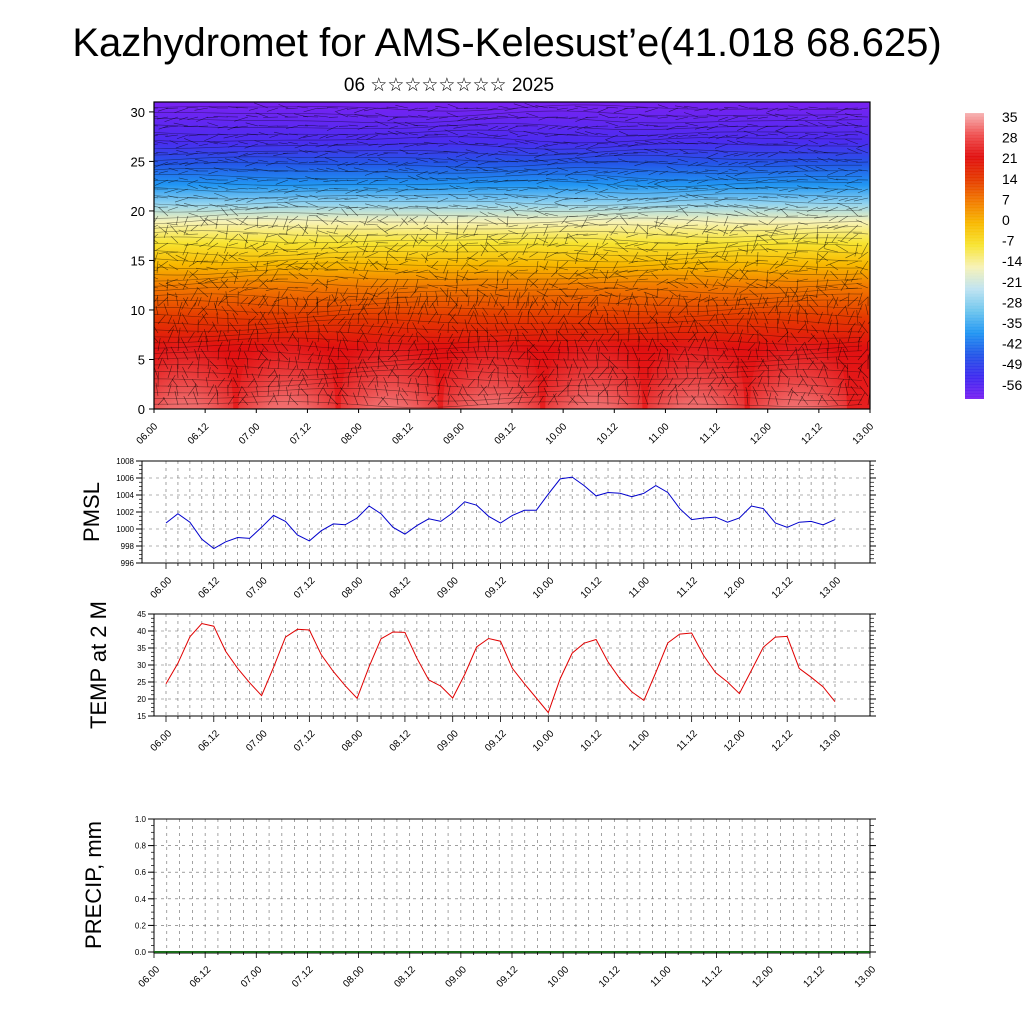  What do you see at coordinates (141, 872) in the screenshot?
I see `precip-y-tick-label: 0.6` at bounding box center [141, 872].